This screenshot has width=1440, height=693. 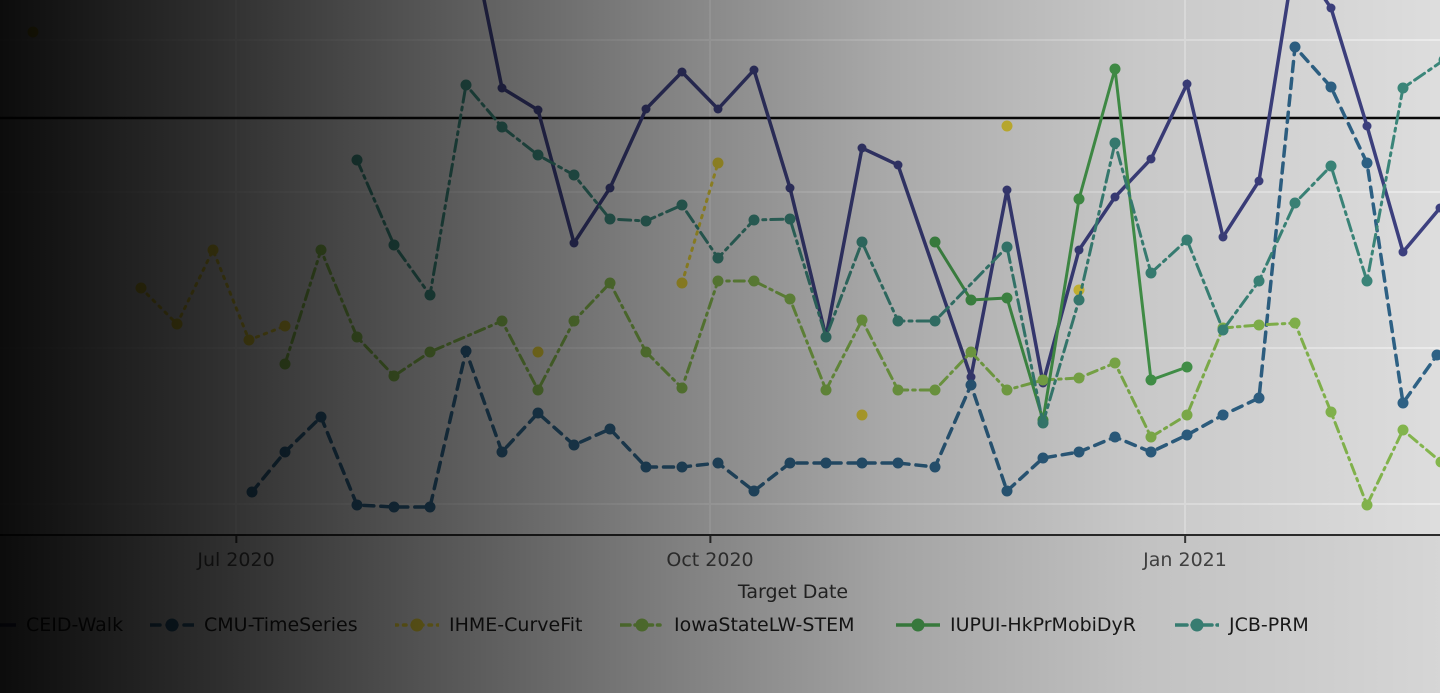 I want to click on x-tick-jul-2020: Jul 2020, so click(x=236, y=553).